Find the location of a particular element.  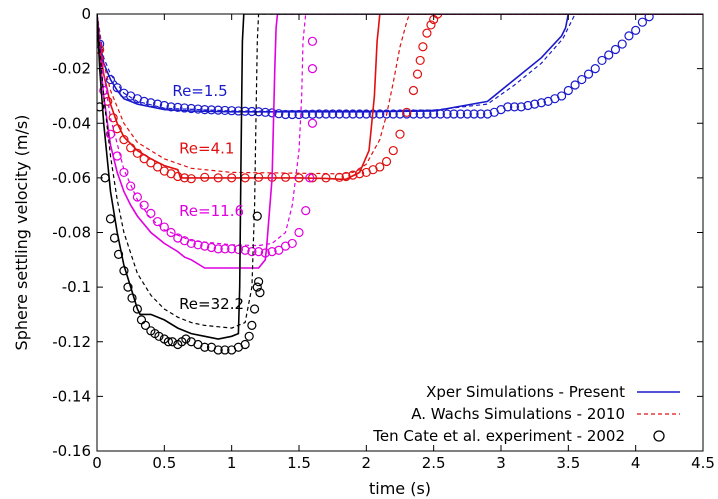

x-tick-label: 4 is located at coordinates (636, 463).